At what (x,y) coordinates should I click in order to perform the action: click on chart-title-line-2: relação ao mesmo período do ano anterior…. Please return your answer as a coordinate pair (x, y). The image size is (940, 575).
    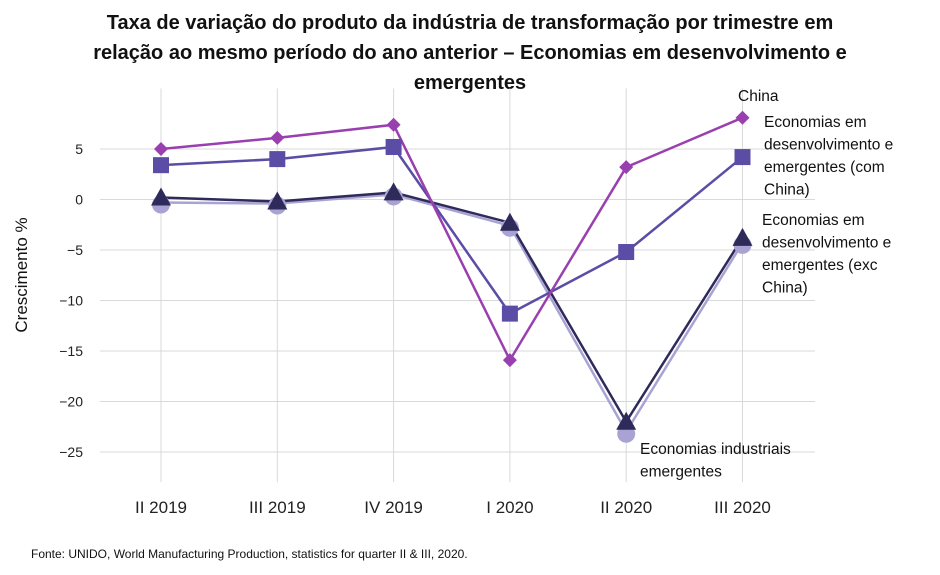
    Looking at the image, I should click on (470, 53).